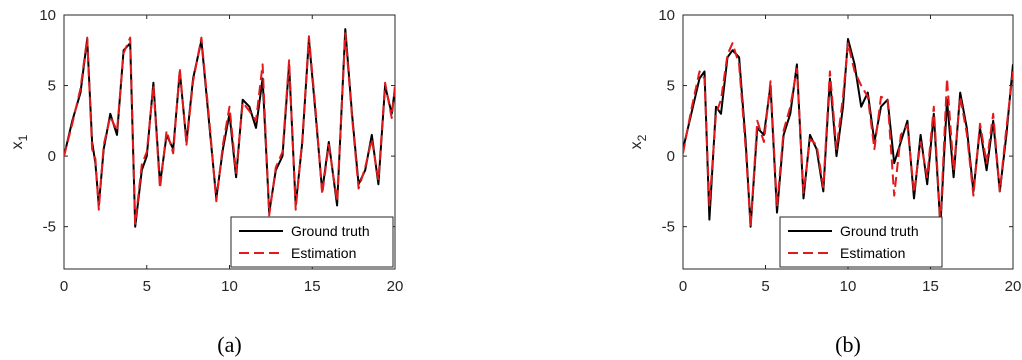 This screenshot has height=360, width=1022. I want to click on y-axis-label-subscript: 1, so click(23, 137).